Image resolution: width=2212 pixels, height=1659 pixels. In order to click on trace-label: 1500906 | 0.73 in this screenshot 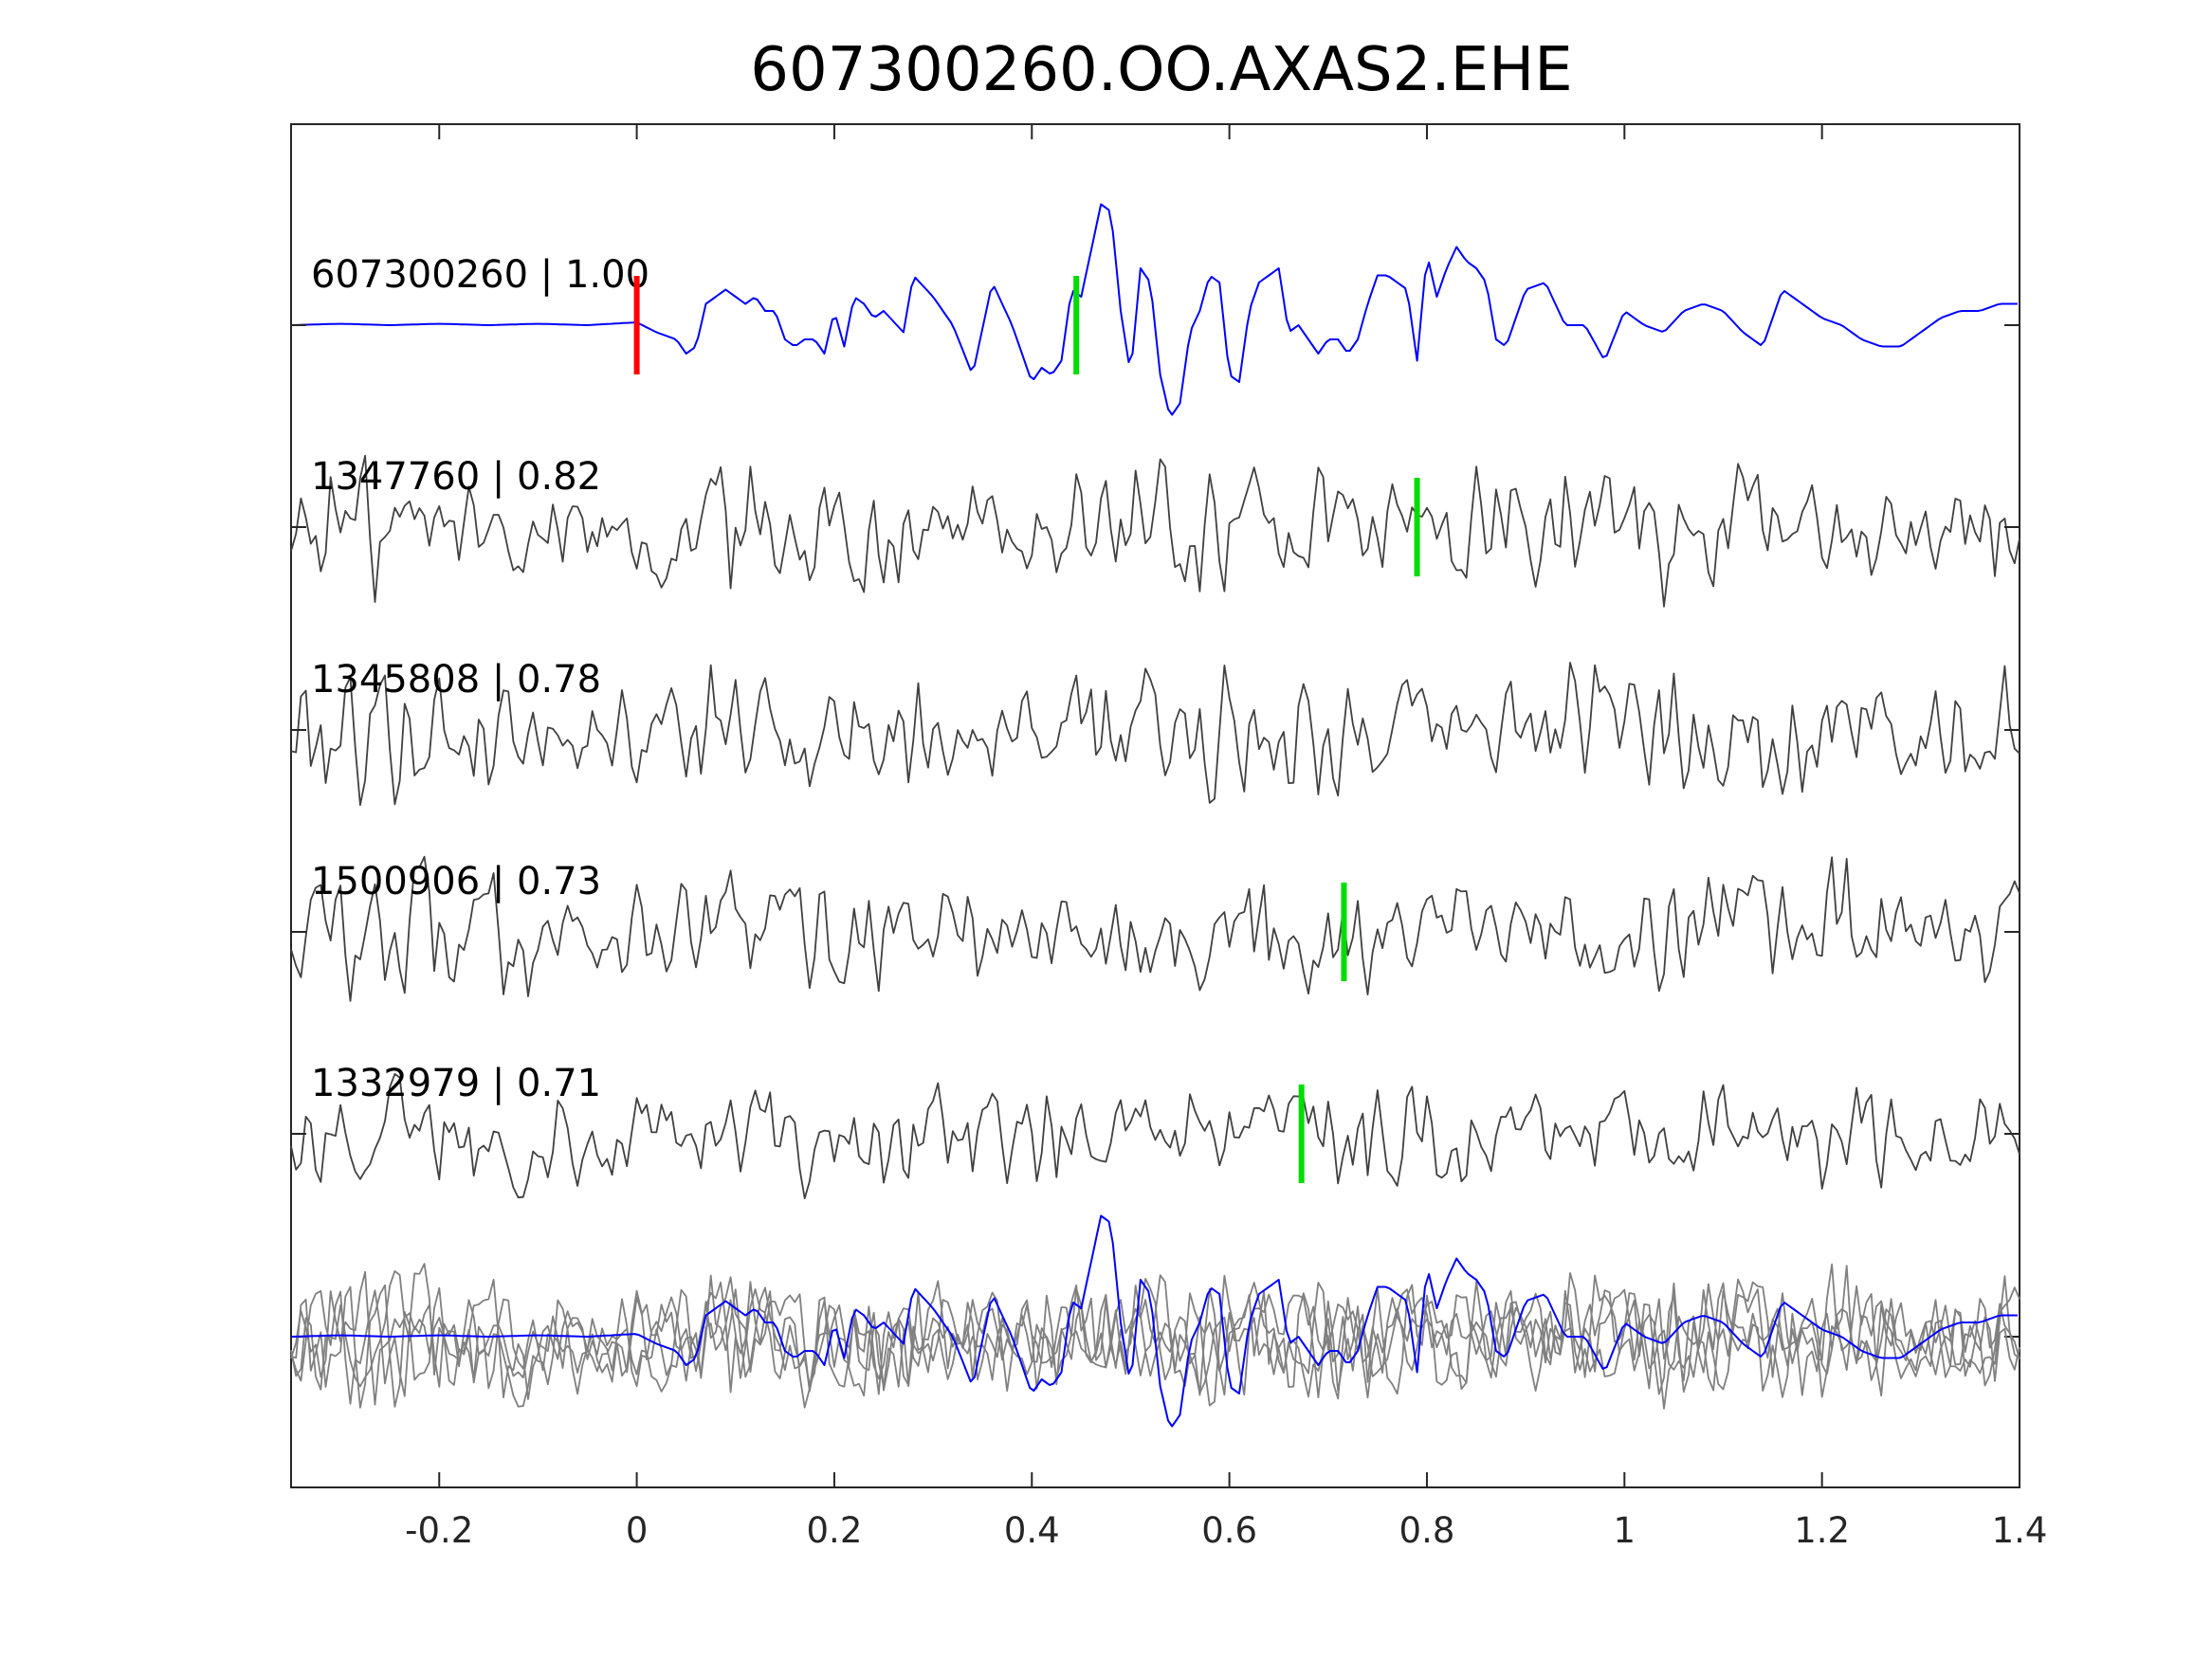, I will do `click(456, 881)`.